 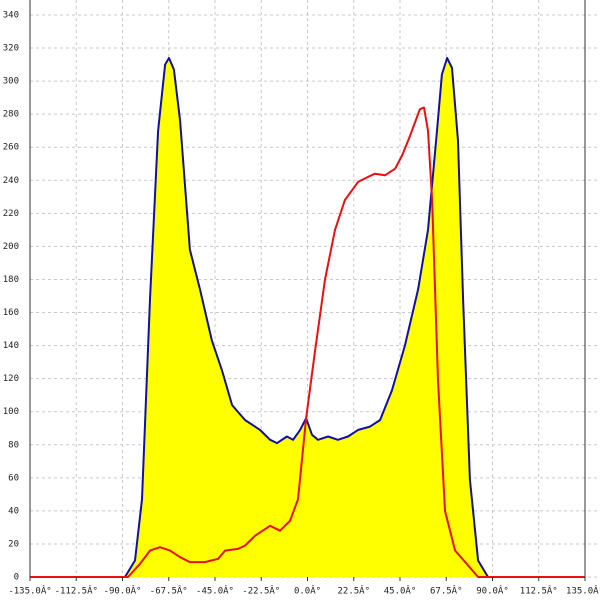 I want to click on y-tick-label: 200, so click(x=11, y=247).